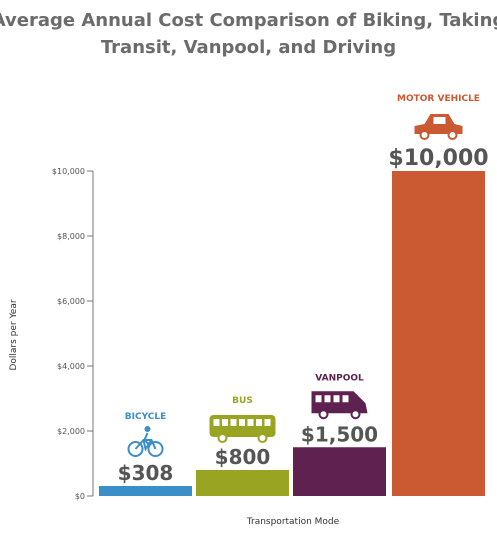  I want to click on category-label: VANPOOL, so click(339, 378).